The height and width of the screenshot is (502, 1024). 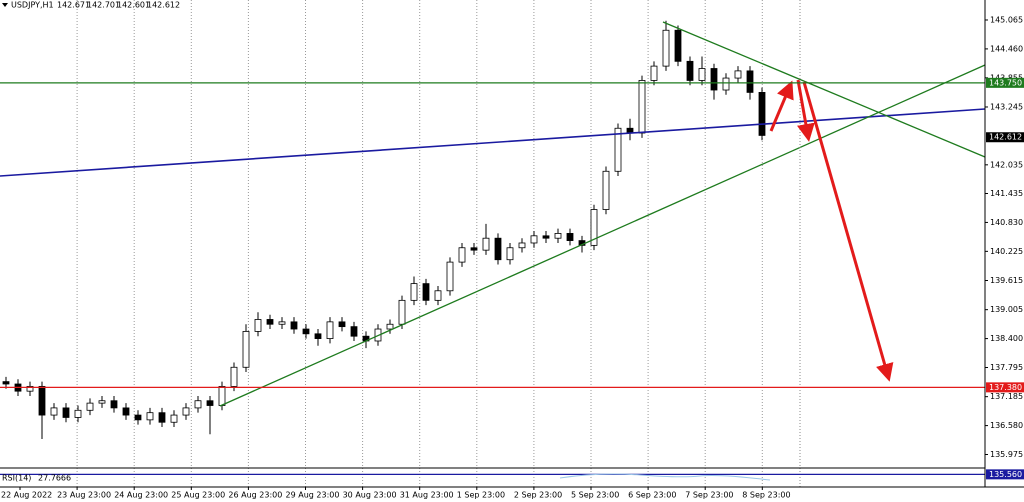 What do you see at coordinates (370, 495) in the screenshot?
I see `x-tick-label: 30 Aug 23:00` at bounding box center [370, 495].